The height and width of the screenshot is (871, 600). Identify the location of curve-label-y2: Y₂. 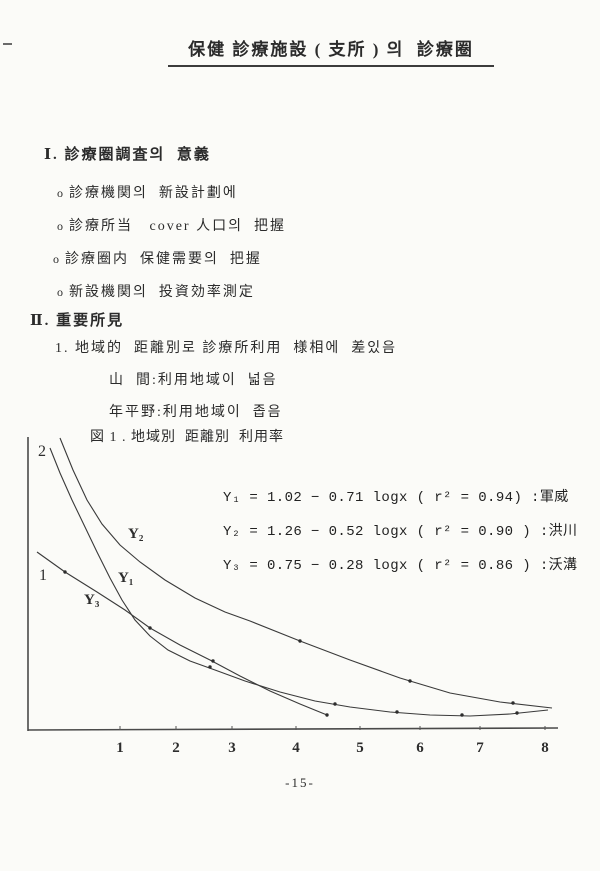
(136, 534).